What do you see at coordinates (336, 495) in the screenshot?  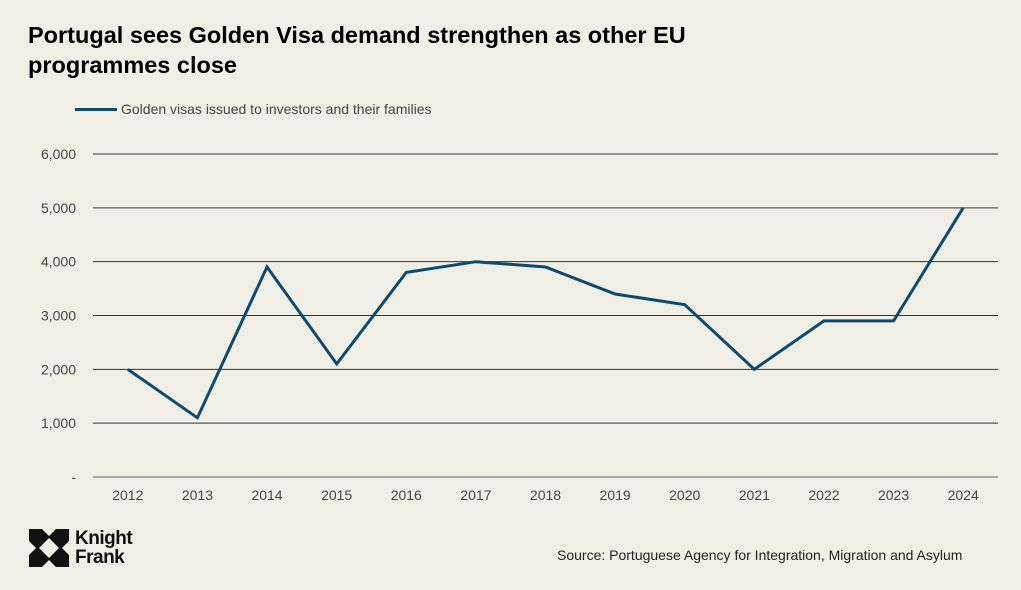 I see `x-tick-label: 2015` at bounding box center [336, 495].